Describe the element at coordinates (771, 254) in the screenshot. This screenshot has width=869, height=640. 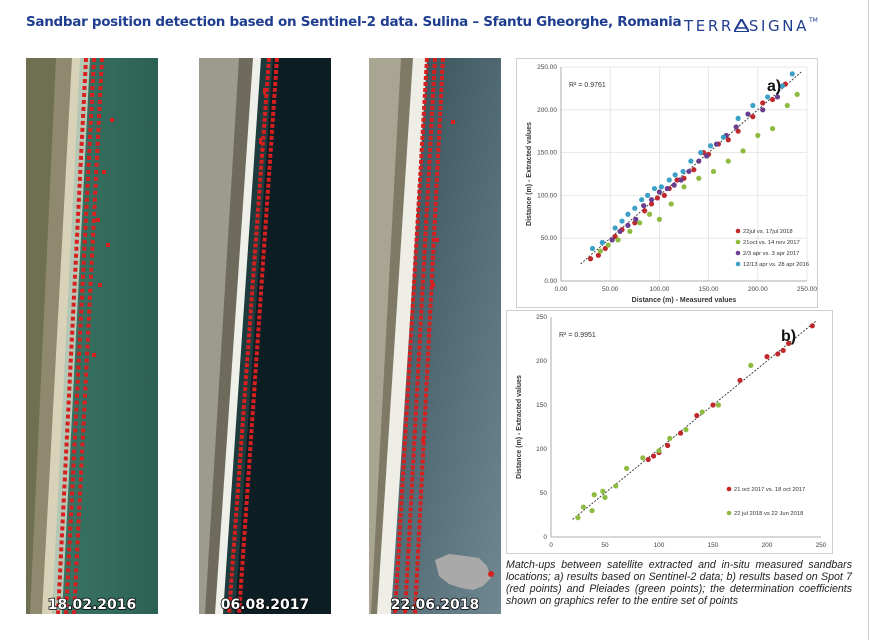
I see `legend-label: 2/3 apr vs. 3 apr 2017` at that location.